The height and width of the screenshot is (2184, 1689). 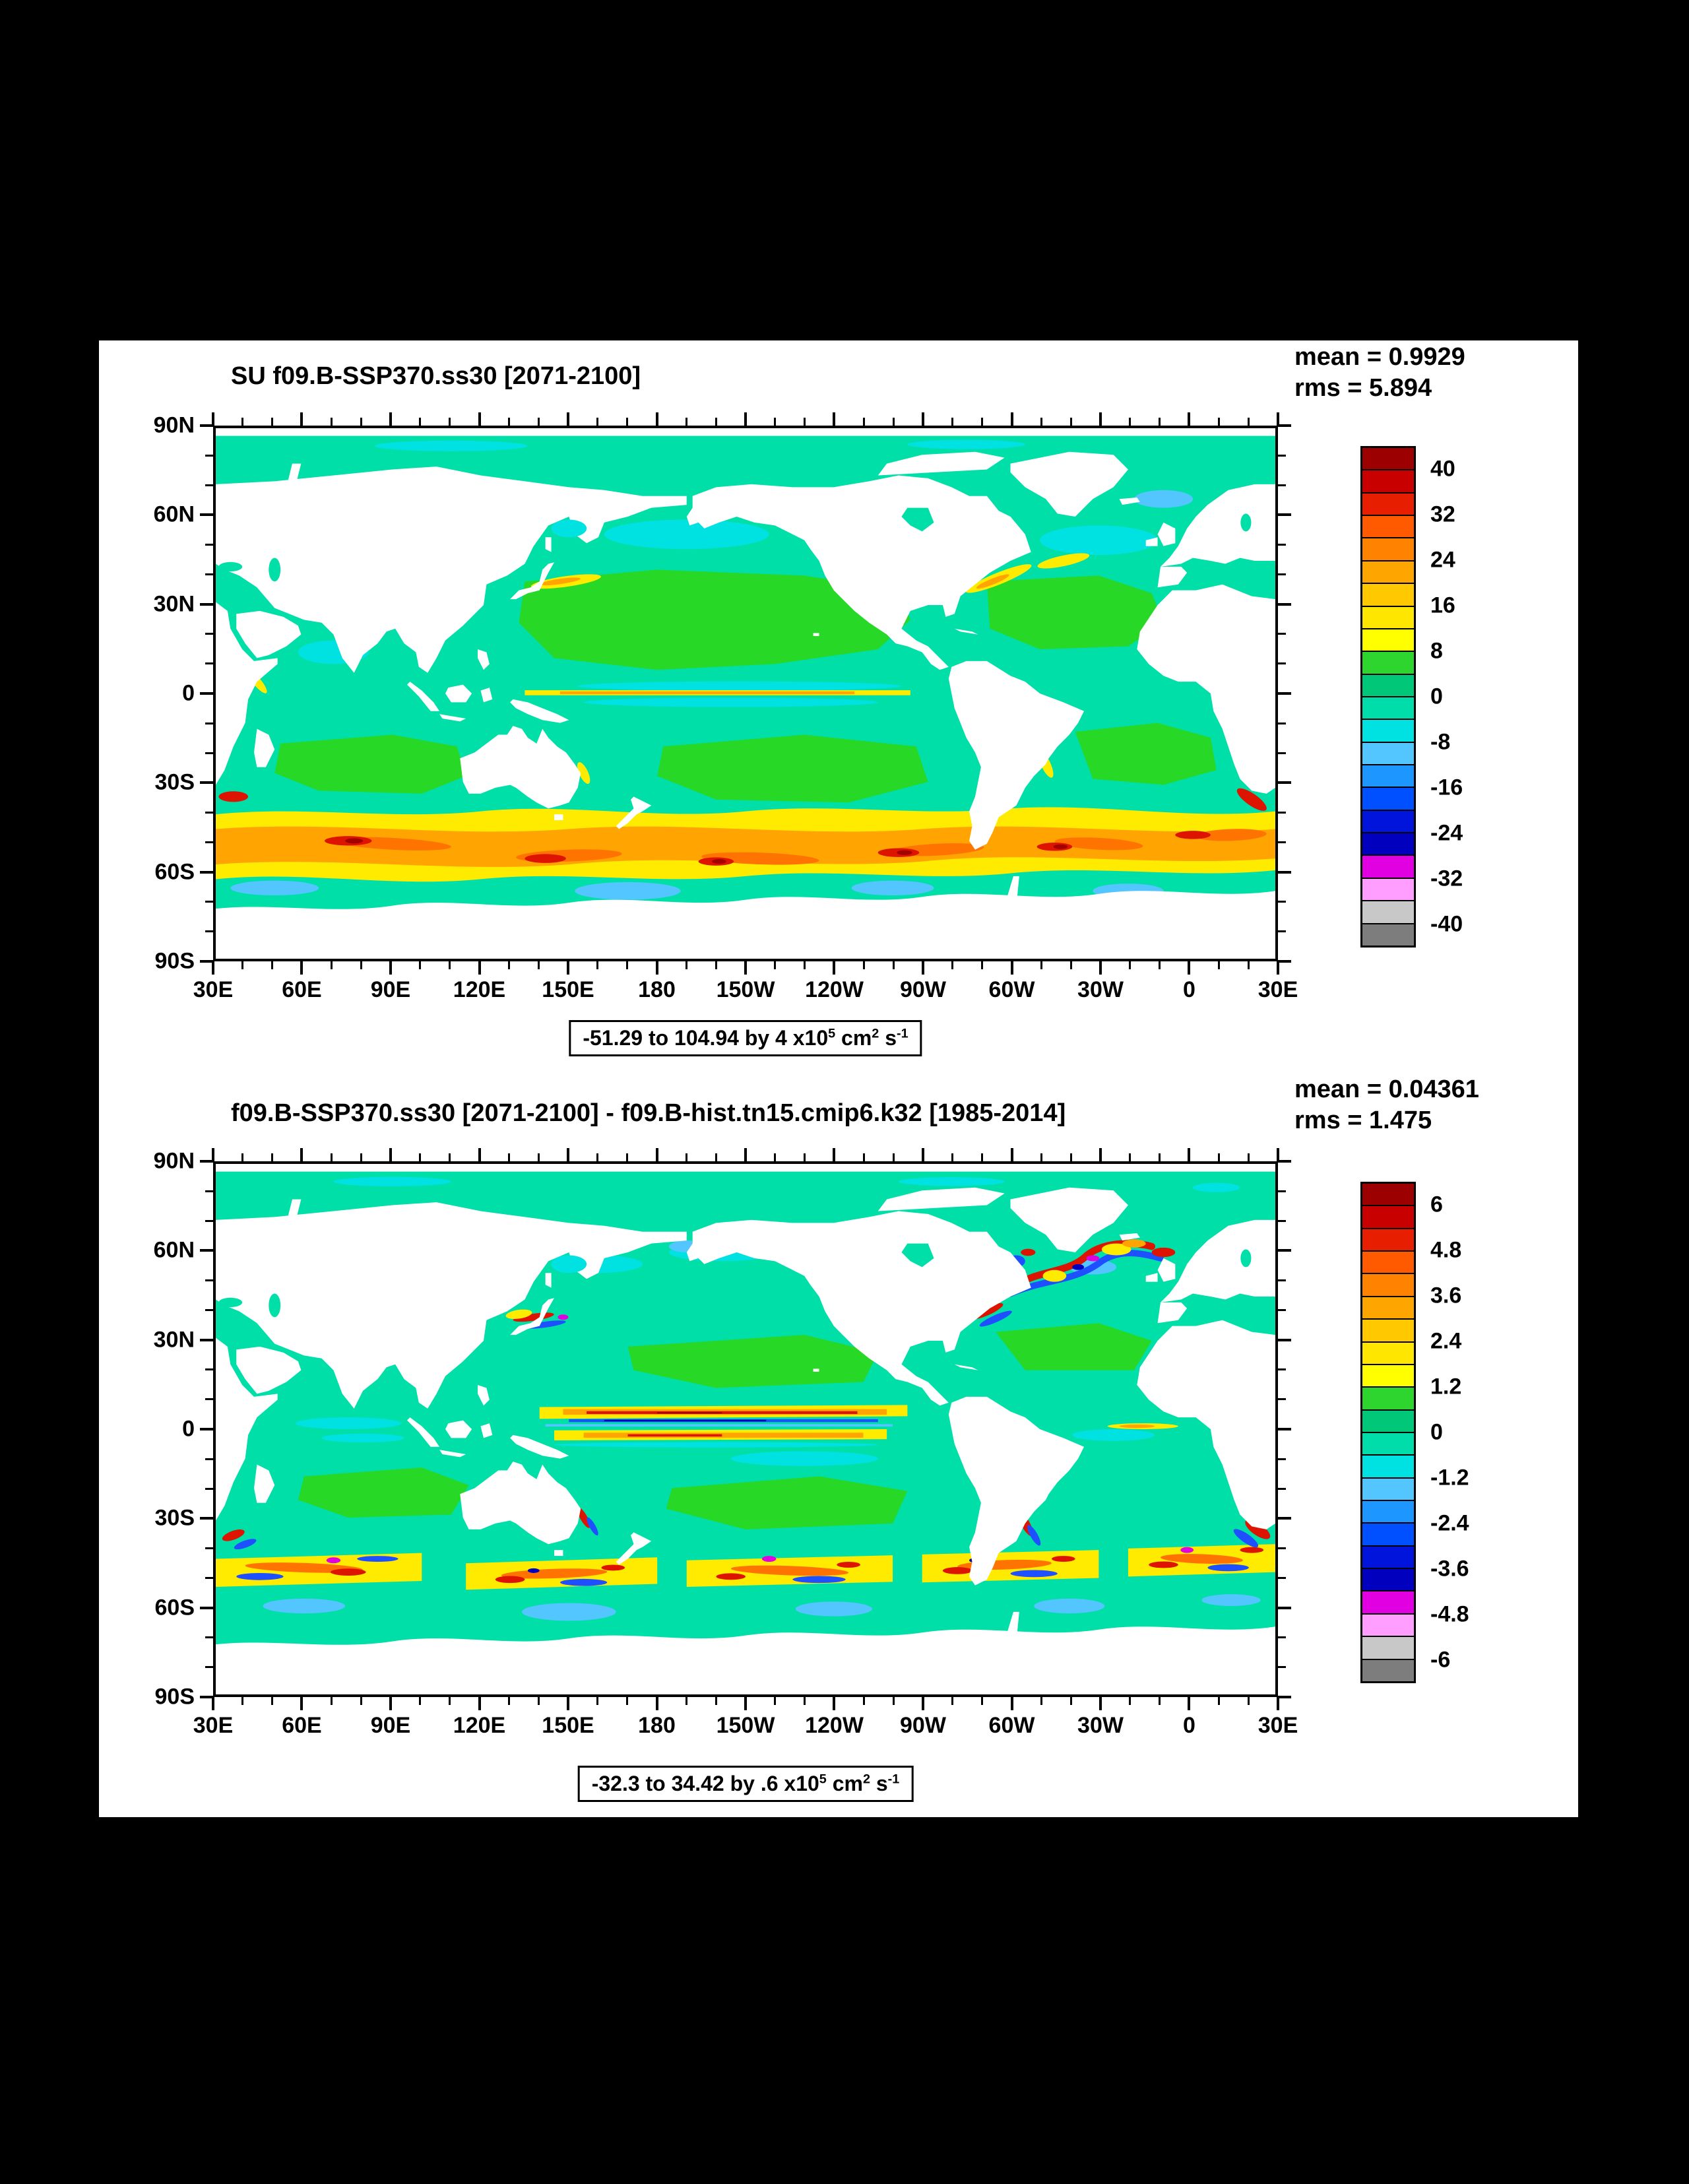 What do you see at coordinates (745, 669) in the screenshot?
I see `plot1-field` at bounding box center [745, 669].